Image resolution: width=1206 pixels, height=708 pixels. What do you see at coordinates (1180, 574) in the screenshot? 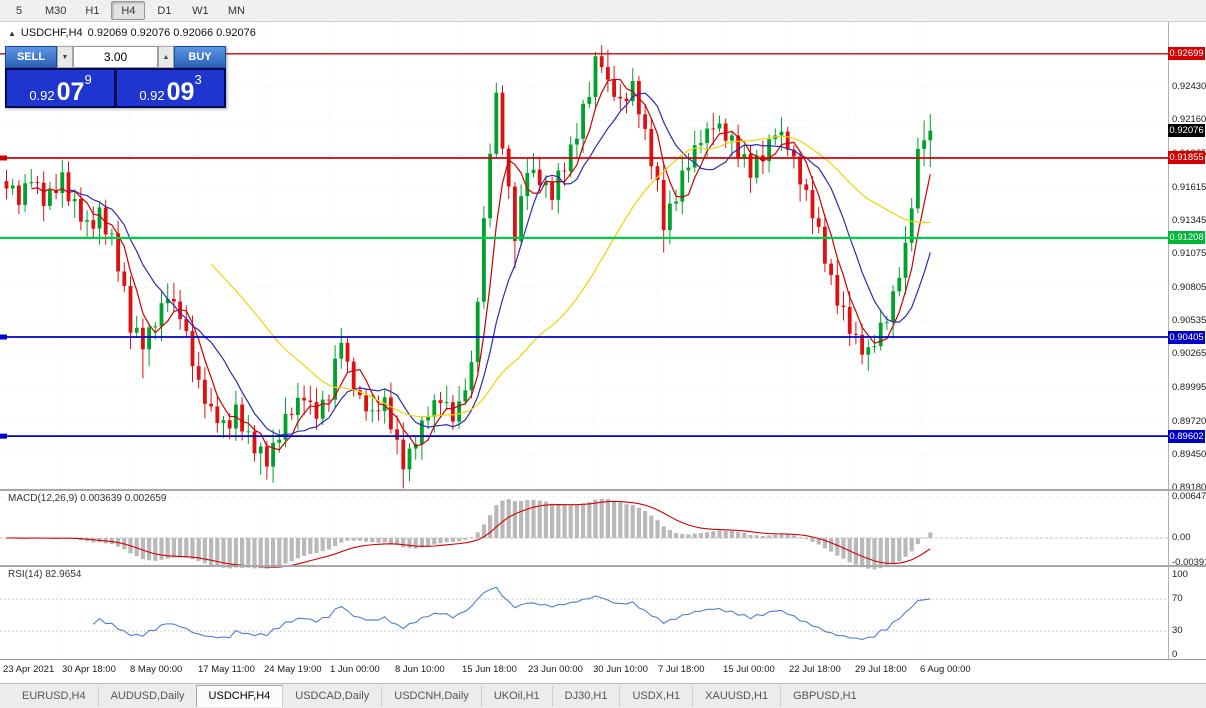
I see `rsi-axis-label: 100` at bounding box center [1180, 574].